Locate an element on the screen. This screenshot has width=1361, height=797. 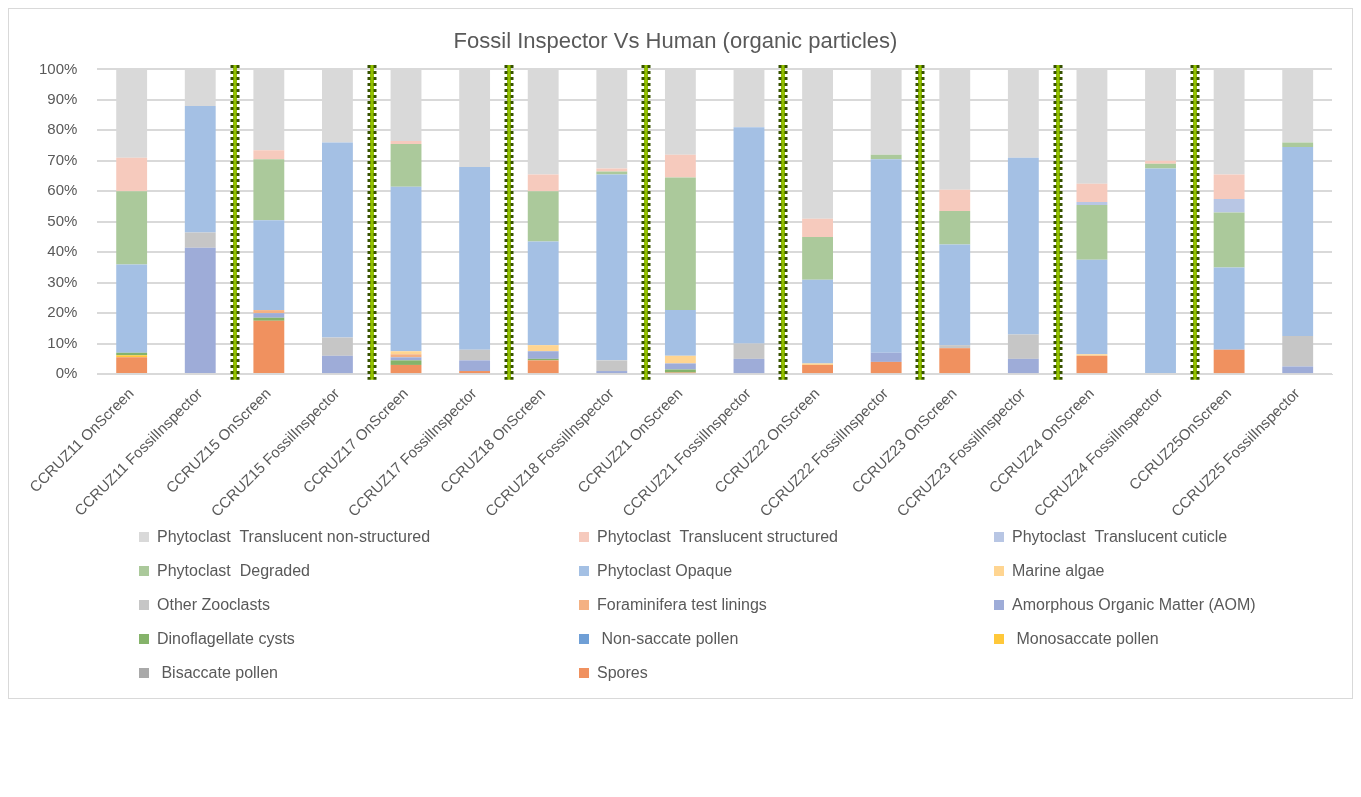
y-tick-label: 90% is located at coordinates (62, 99).